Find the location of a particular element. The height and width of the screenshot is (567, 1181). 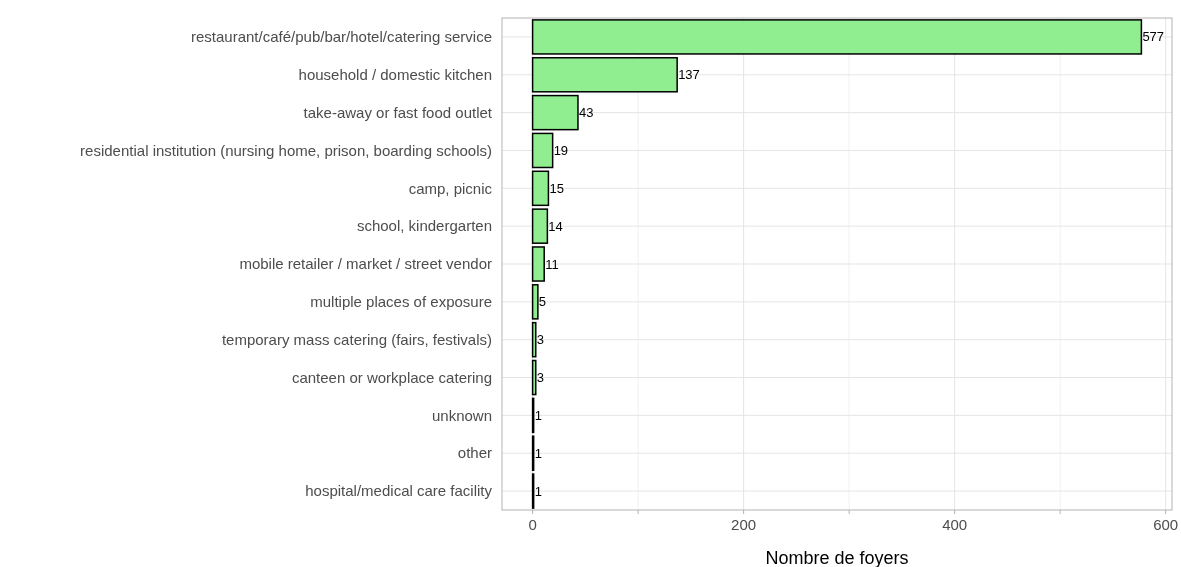

y-tick-label: hospital/medical care facility is located at coordinates (399, 491).